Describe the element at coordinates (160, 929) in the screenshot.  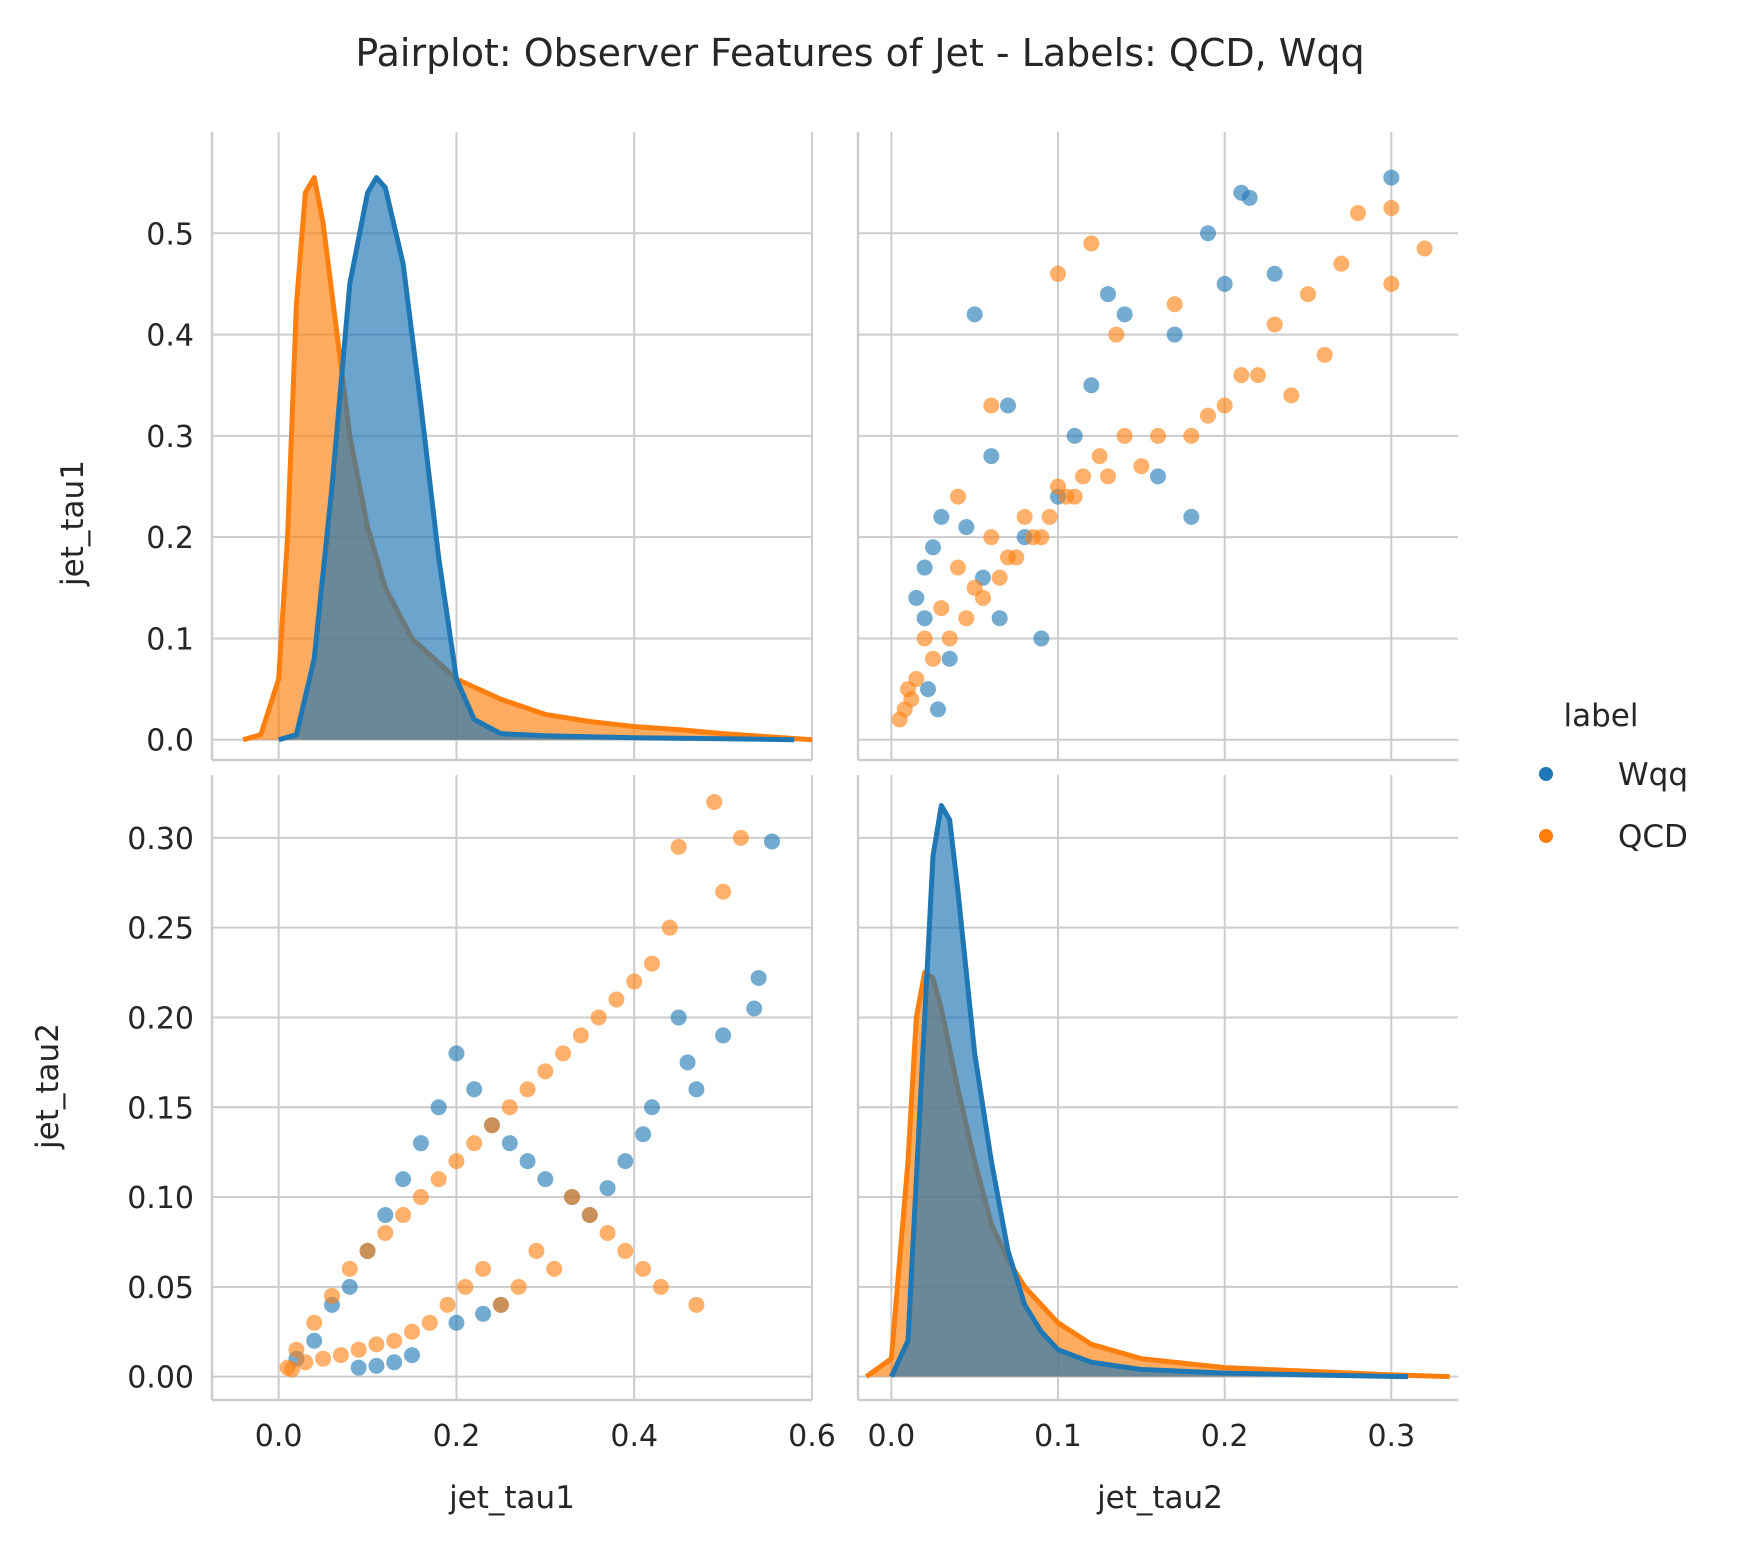
I see `ytick-label: 0.25` at that location.